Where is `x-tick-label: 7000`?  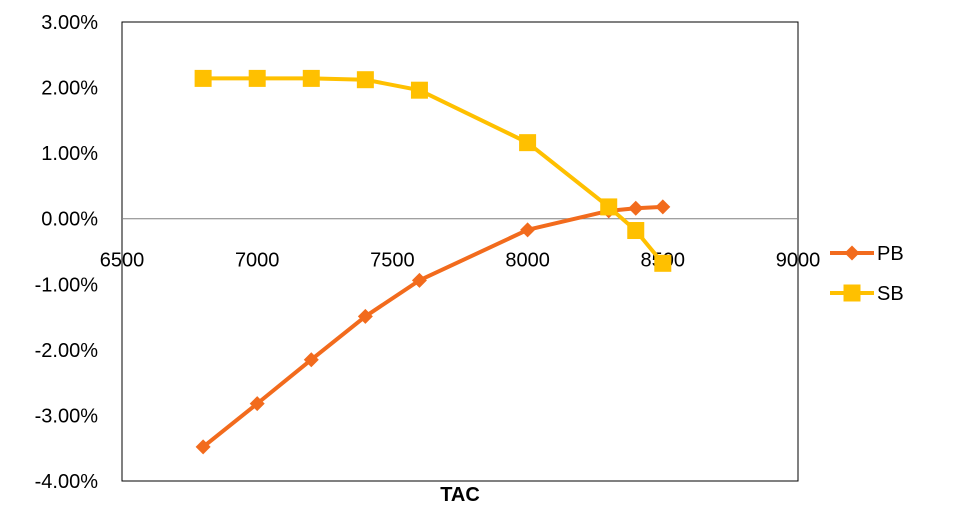
x-tick-label: 7000 is located at coordinates (257, 261).